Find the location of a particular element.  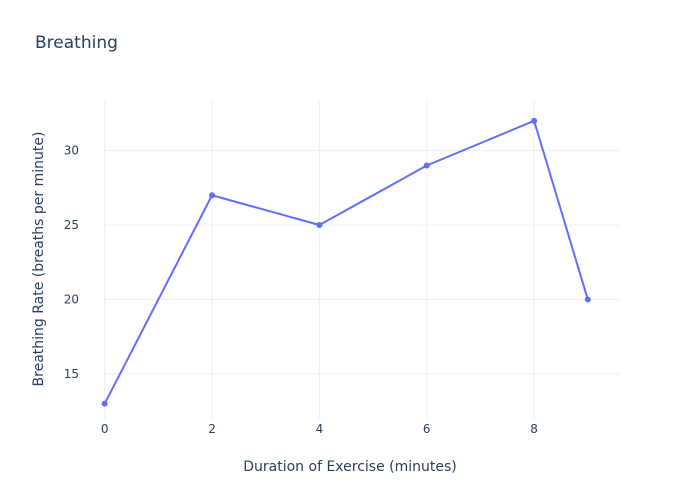

chart-title: Breathing is located at coordinates (76, 43).